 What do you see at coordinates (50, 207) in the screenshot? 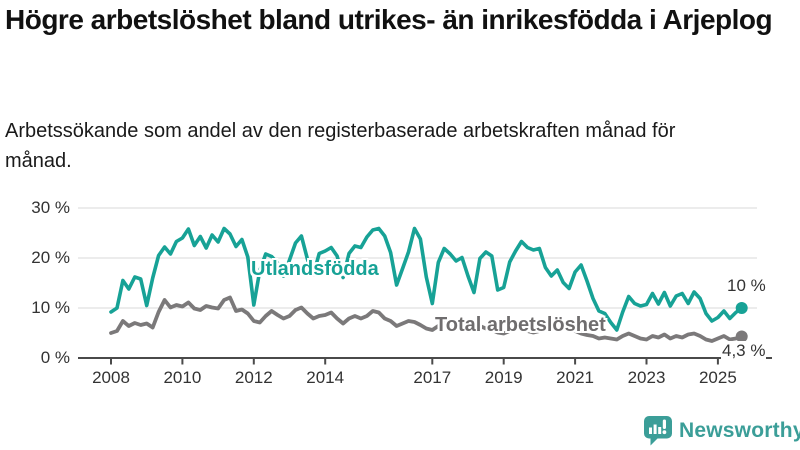
I see `y-tick-label: 30 %` at bounding box center [50, 207].